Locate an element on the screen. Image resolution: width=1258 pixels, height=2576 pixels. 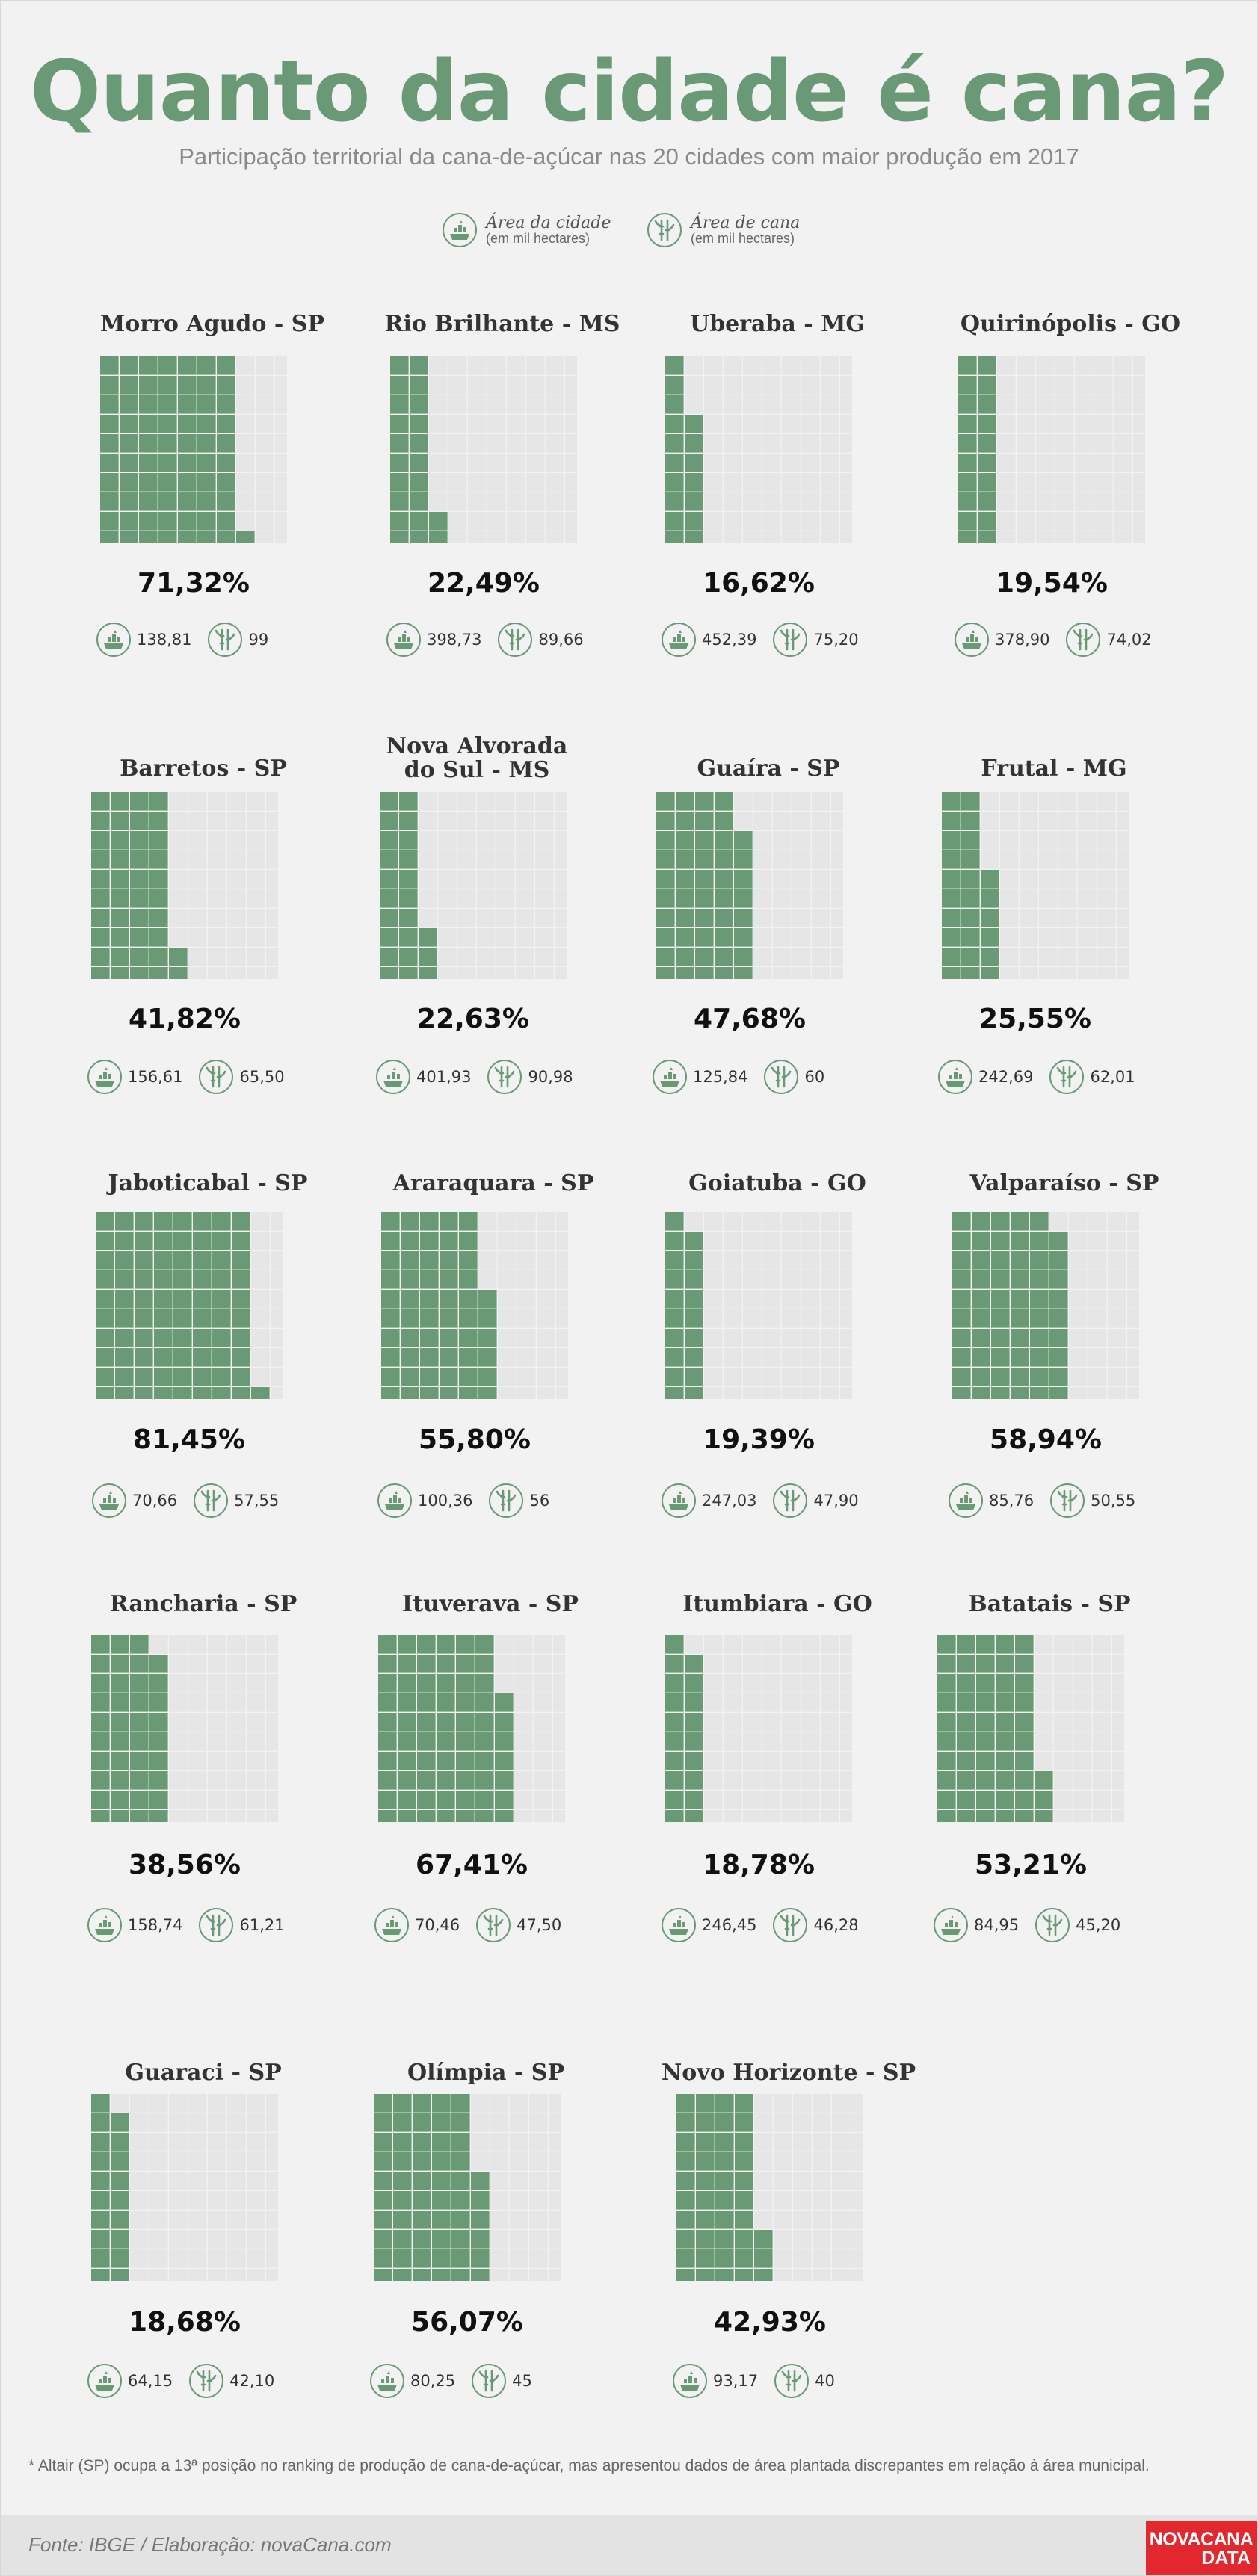
waffle-svg is located at coordinates (475, 1306).